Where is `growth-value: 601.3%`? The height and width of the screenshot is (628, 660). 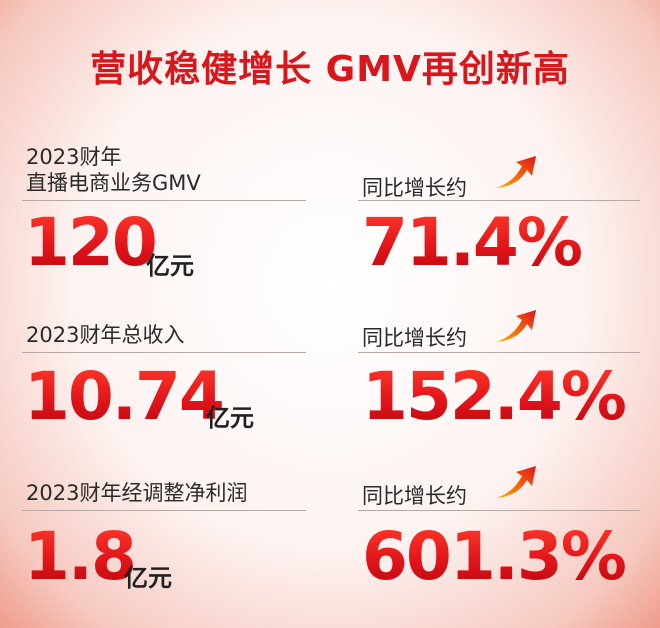
growth-value: 601.3% is located at coordinates (494, 556).